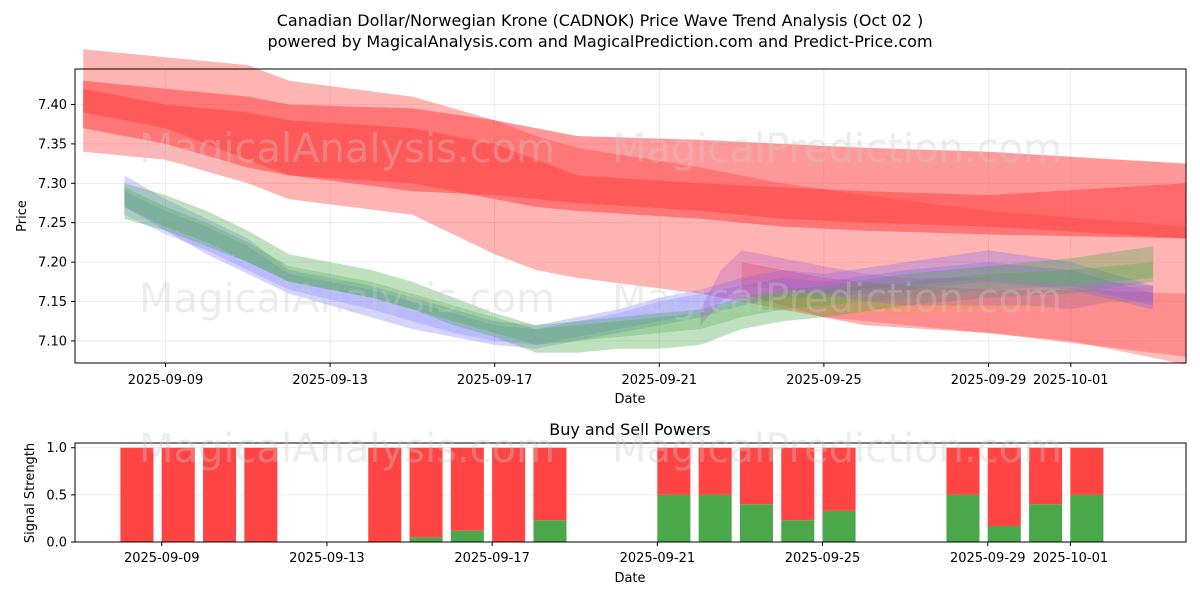 Image resolution: width=1200 pixels, height=600 pixels. What do you see at coordinates (52, 105) in the screenshot?
I see `price-y-tick-label: 7.40` at bounding box center [52, 105].